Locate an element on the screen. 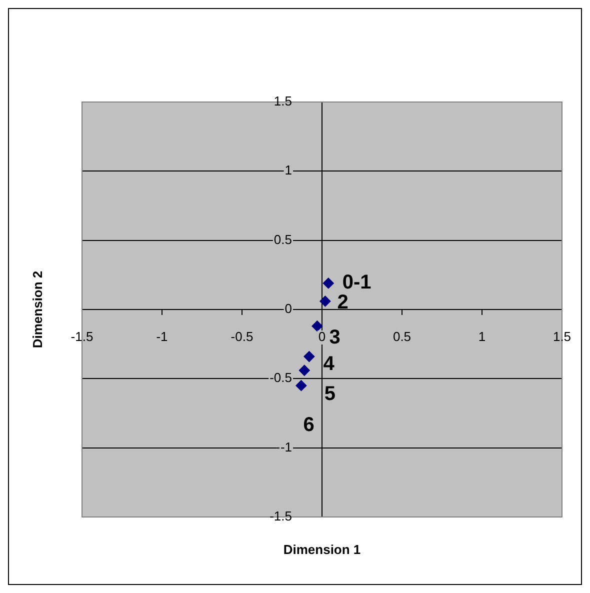  annotation: 3 is located at coordinates (334, 337).